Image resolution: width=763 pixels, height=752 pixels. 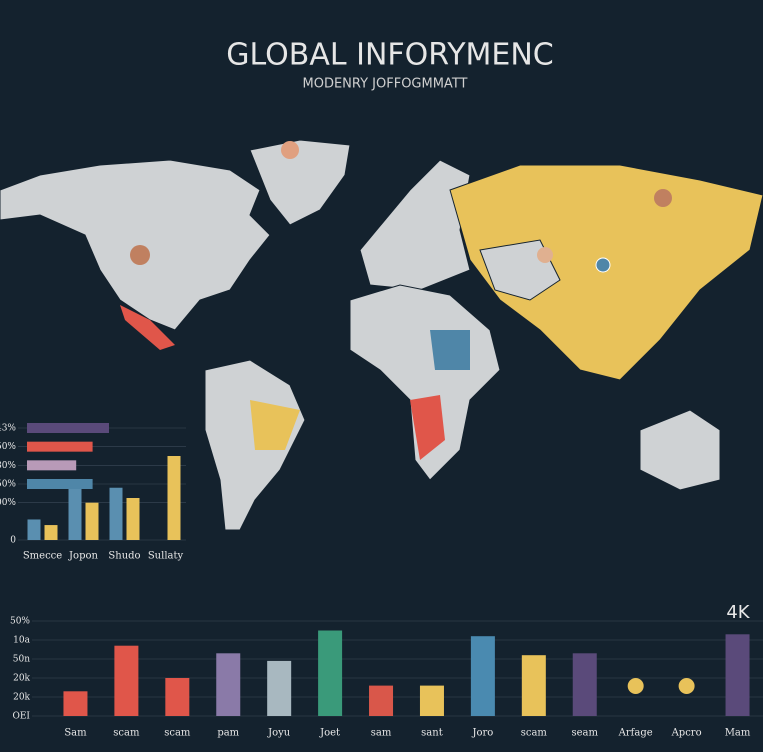 I want to click on greenland, so click(x=300, y=182).